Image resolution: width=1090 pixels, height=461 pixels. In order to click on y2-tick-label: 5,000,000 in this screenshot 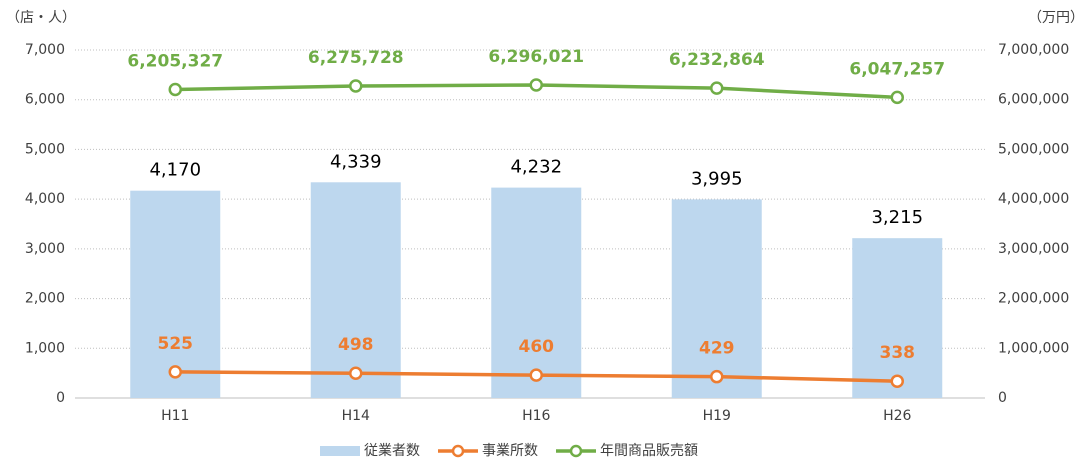, I will do `click(1033, 149)`.